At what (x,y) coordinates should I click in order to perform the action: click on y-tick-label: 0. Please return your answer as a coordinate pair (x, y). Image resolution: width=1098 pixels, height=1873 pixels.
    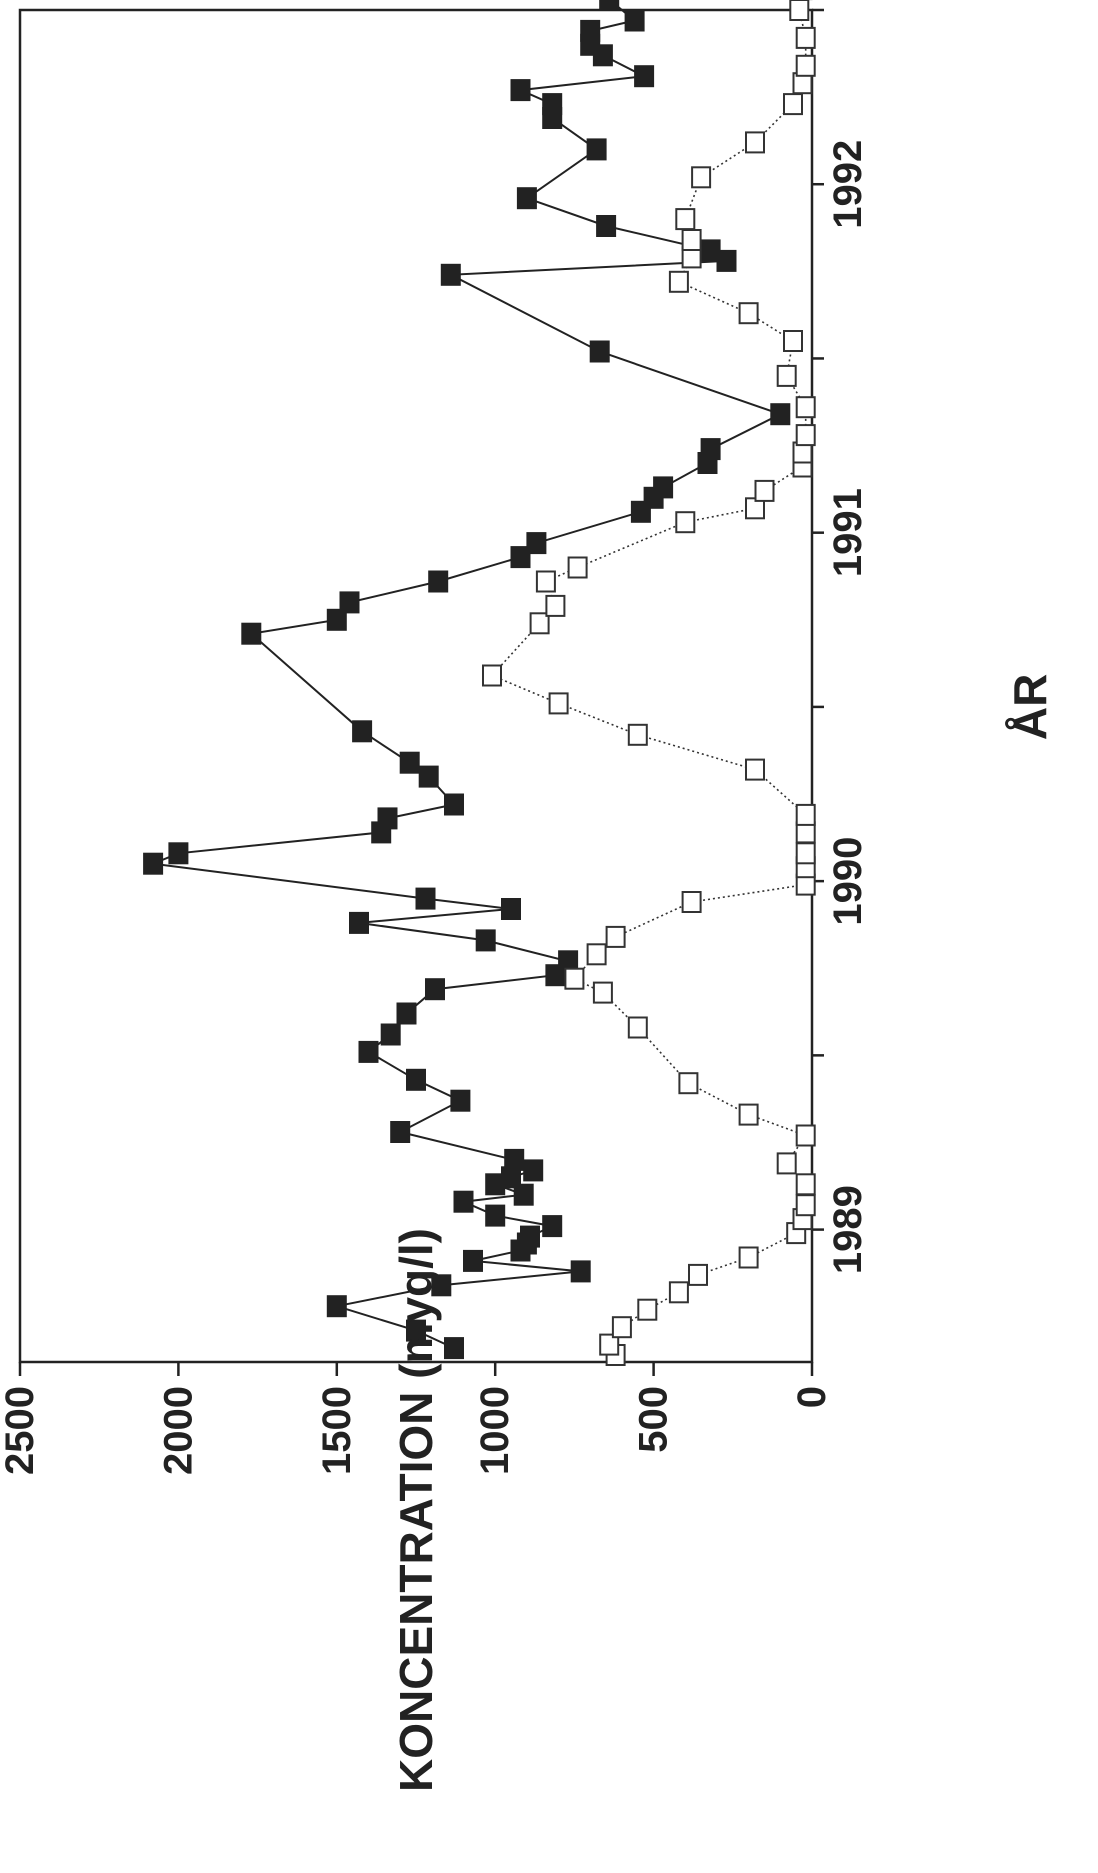
    Looking at the image, I should click on (812, 1397).